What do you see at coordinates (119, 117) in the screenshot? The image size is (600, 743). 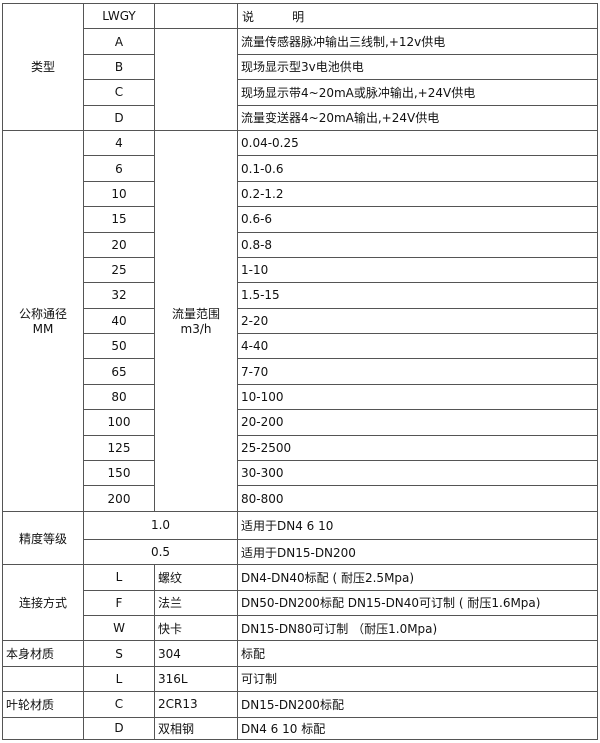 I see `type-code: D` at bounding box center [119, 117].